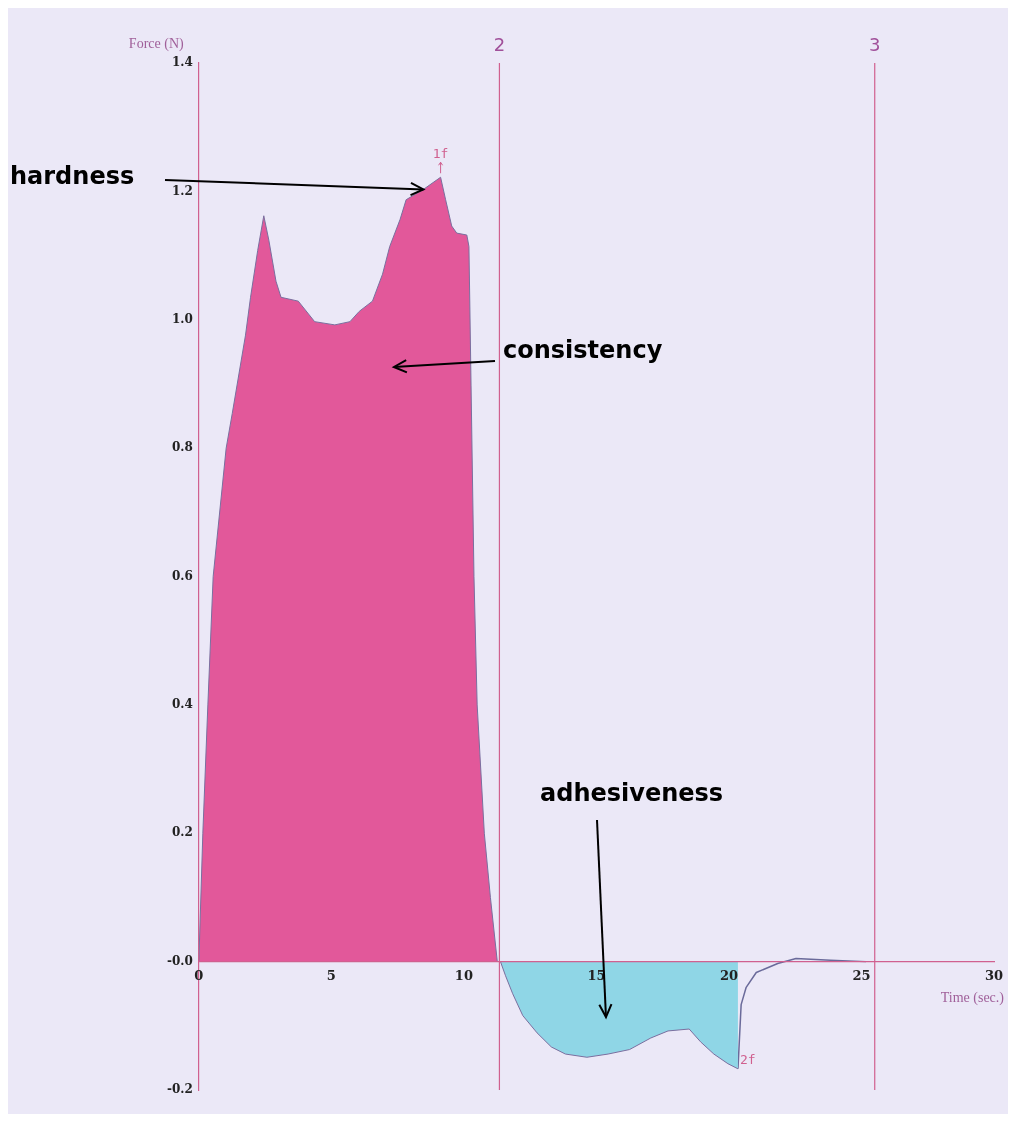 Image resolution: width=1016 pixels, height=1122 pixels. Describe the element at coordinates (875, 44) in the screenshot. I see `text: 3` at that location.